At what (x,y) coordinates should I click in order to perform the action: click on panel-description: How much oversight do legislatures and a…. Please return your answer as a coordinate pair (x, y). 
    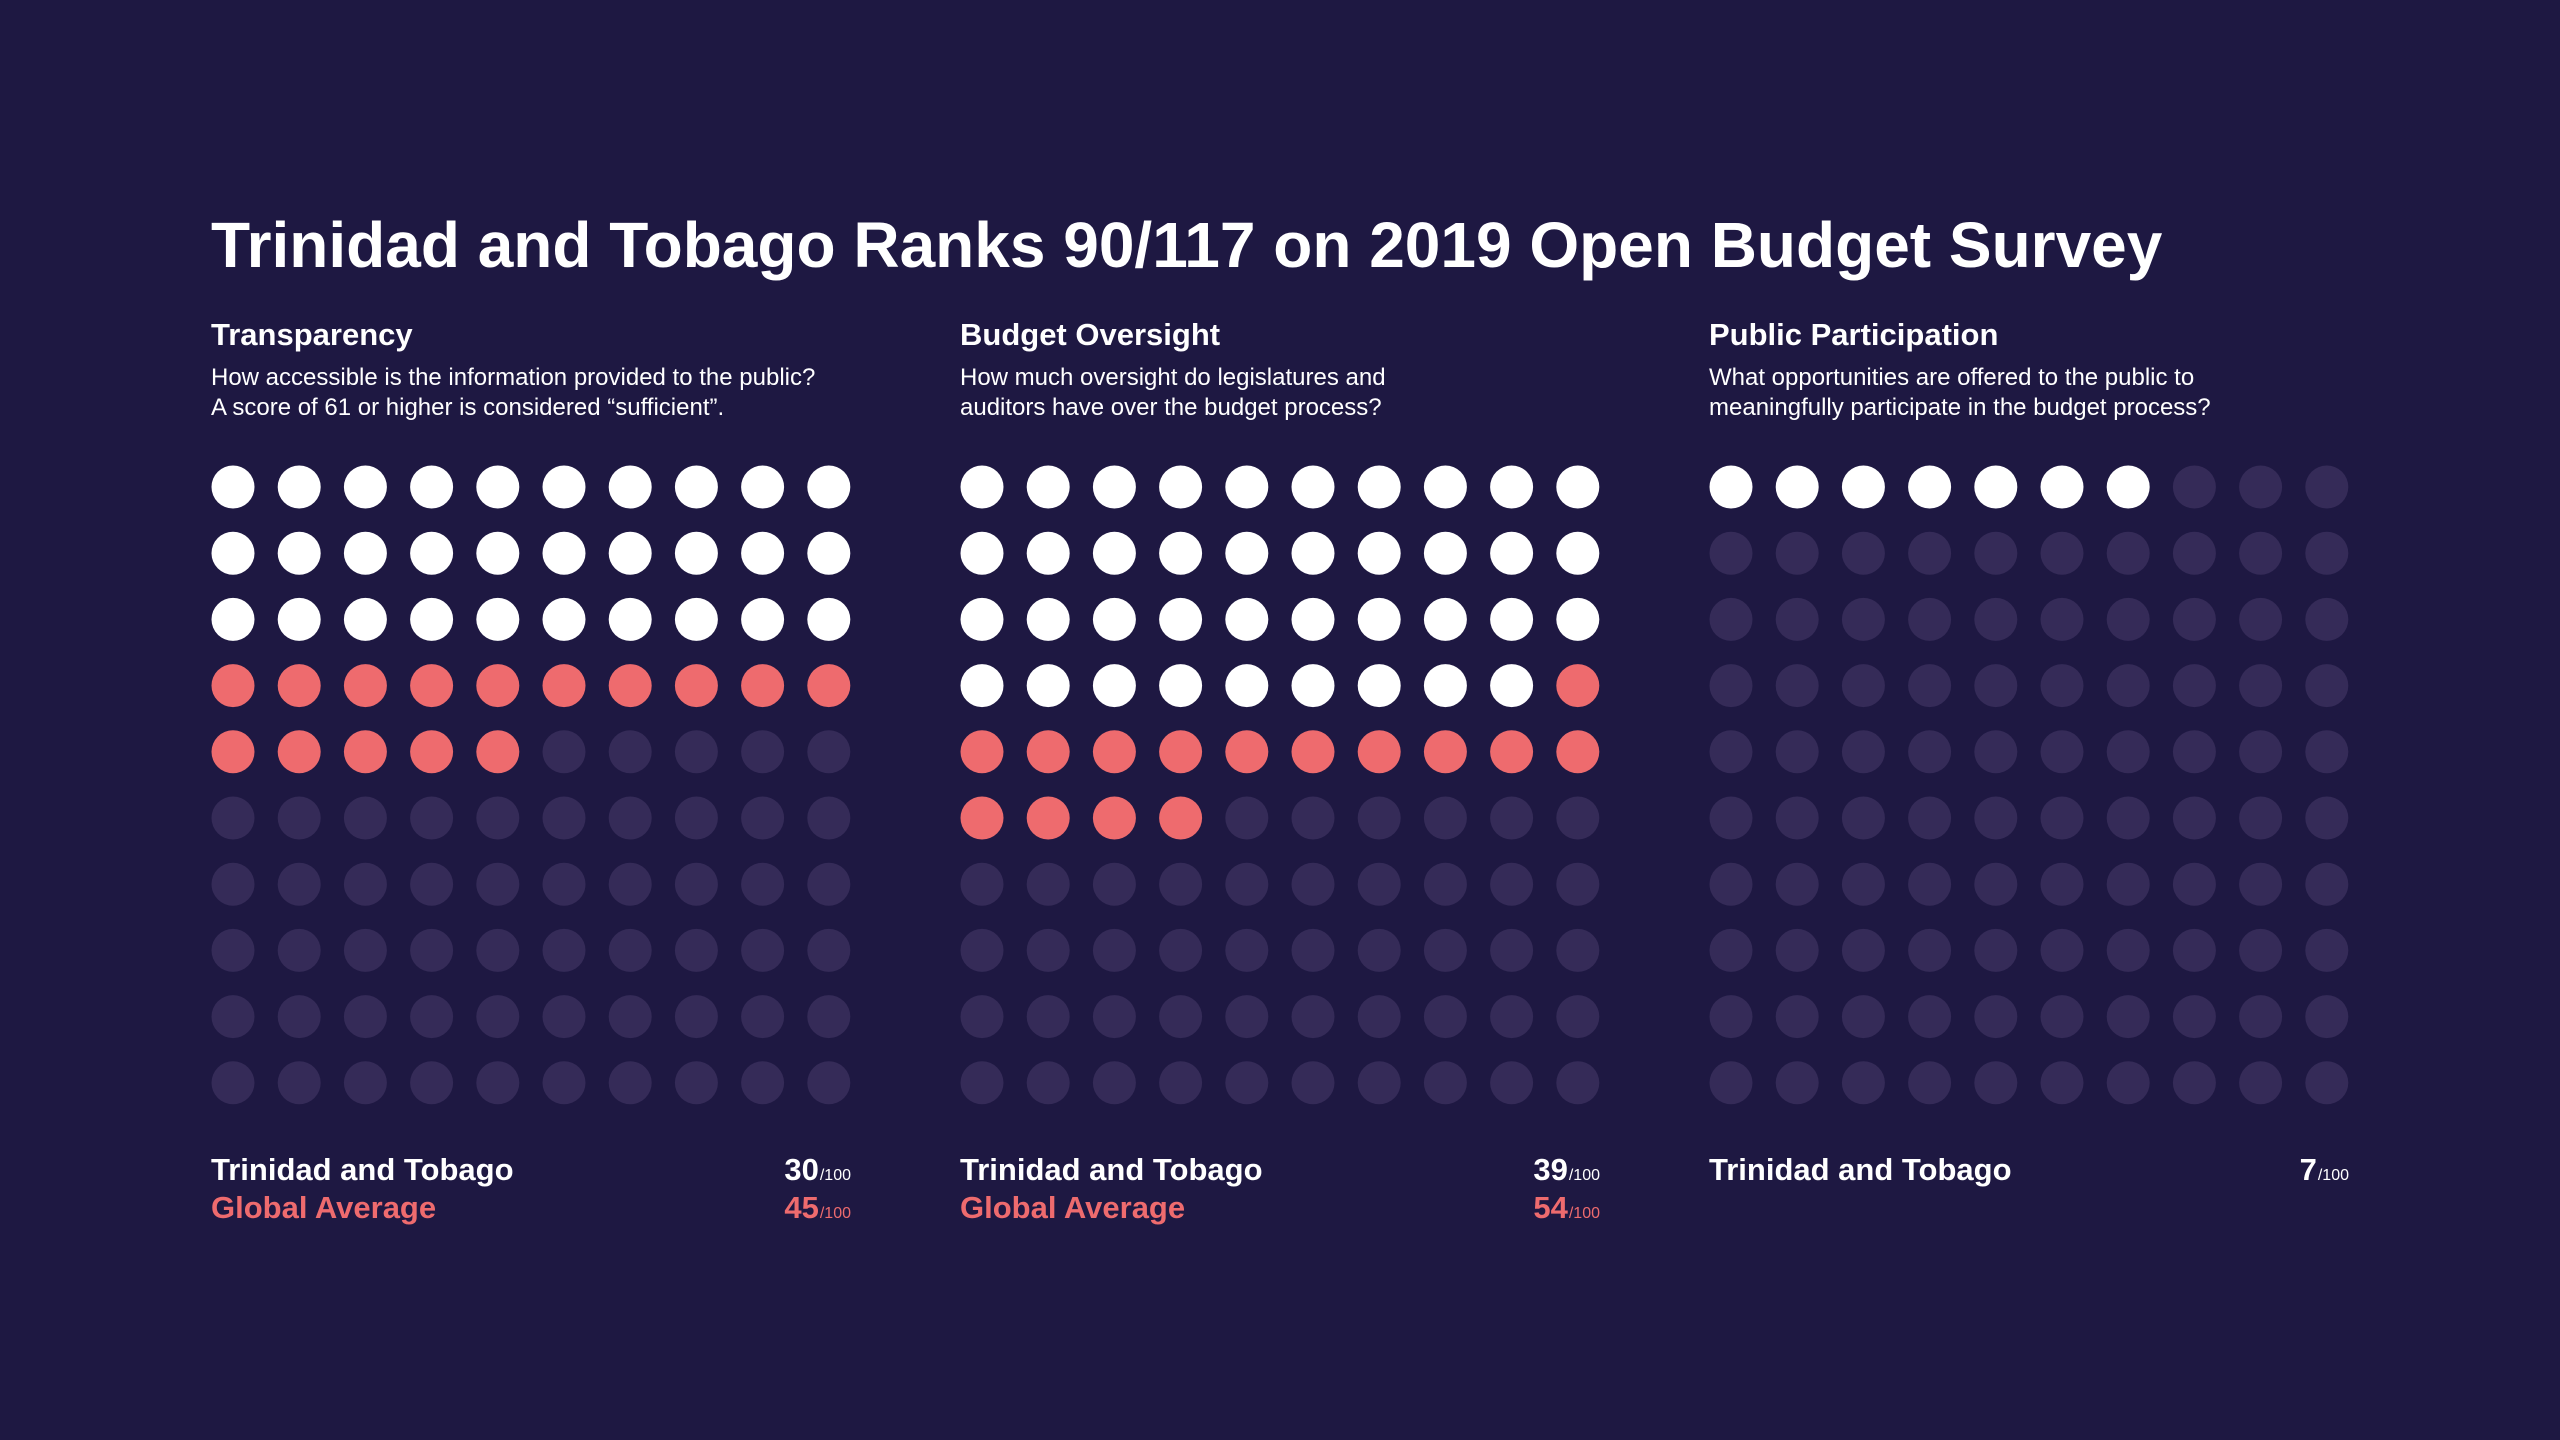
    Looking at the image, I should click on (1173, 392).